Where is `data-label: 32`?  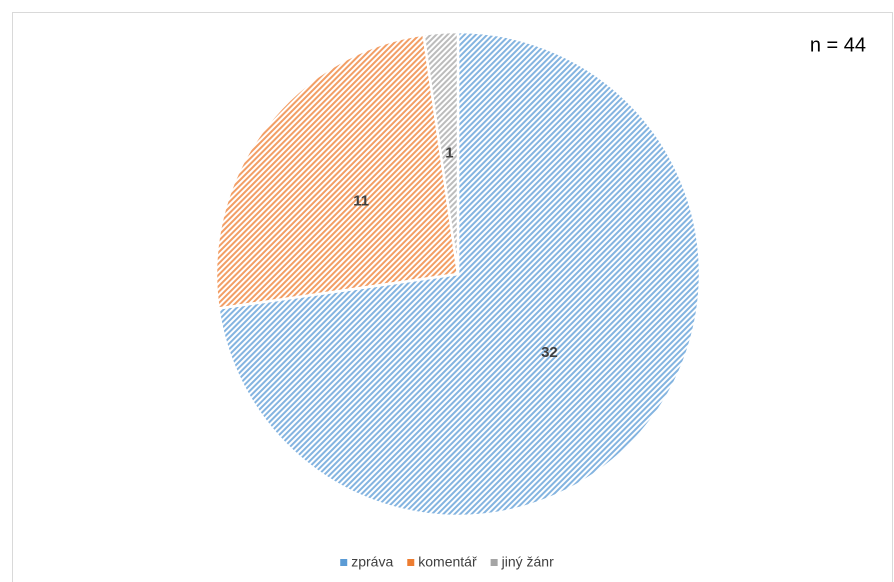 data-label: 32 is located at coordinates (549, 352).